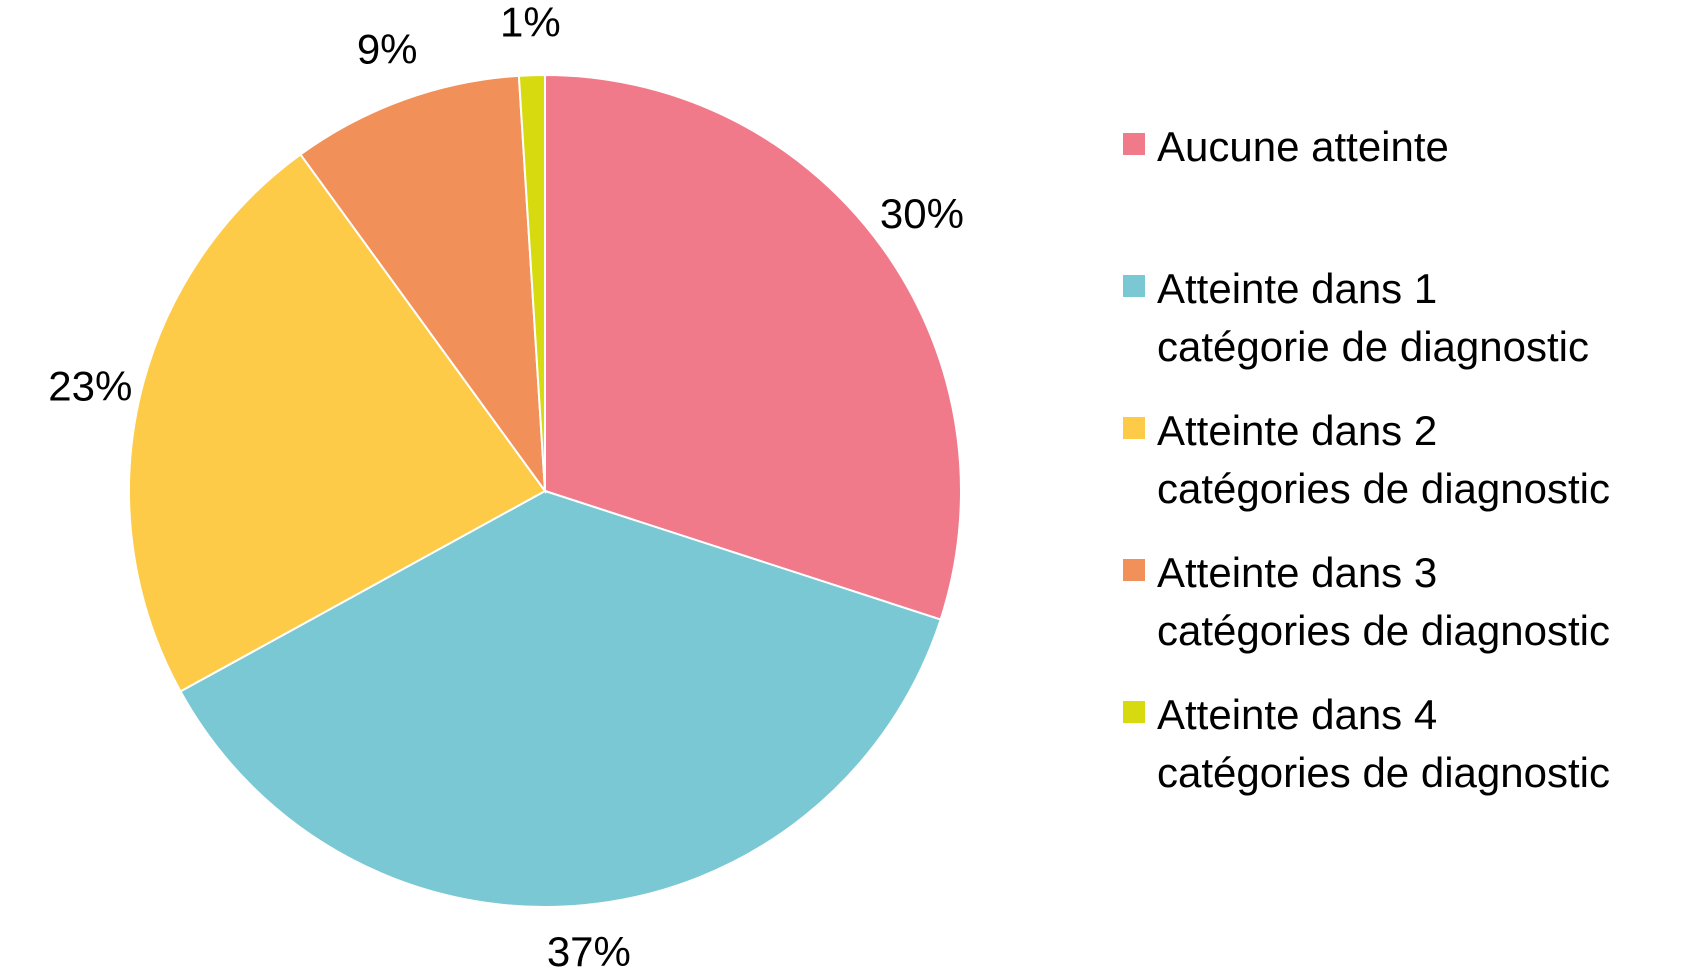 This screenshot has width=1687, height=975. Describe the element at coordinates (1303, 146) in the screenshot. I see `legend-label: Aucune atteinte` at that location.